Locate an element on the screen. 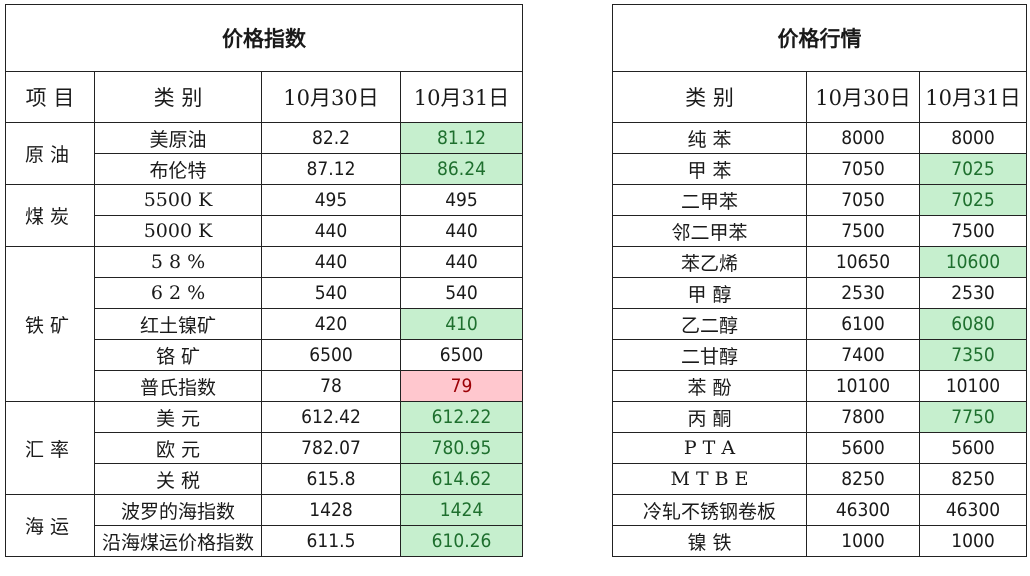 The width and height of the screenshot is (1030, 576). category-cell: 布伦特 is located at coordinates (178, 169).